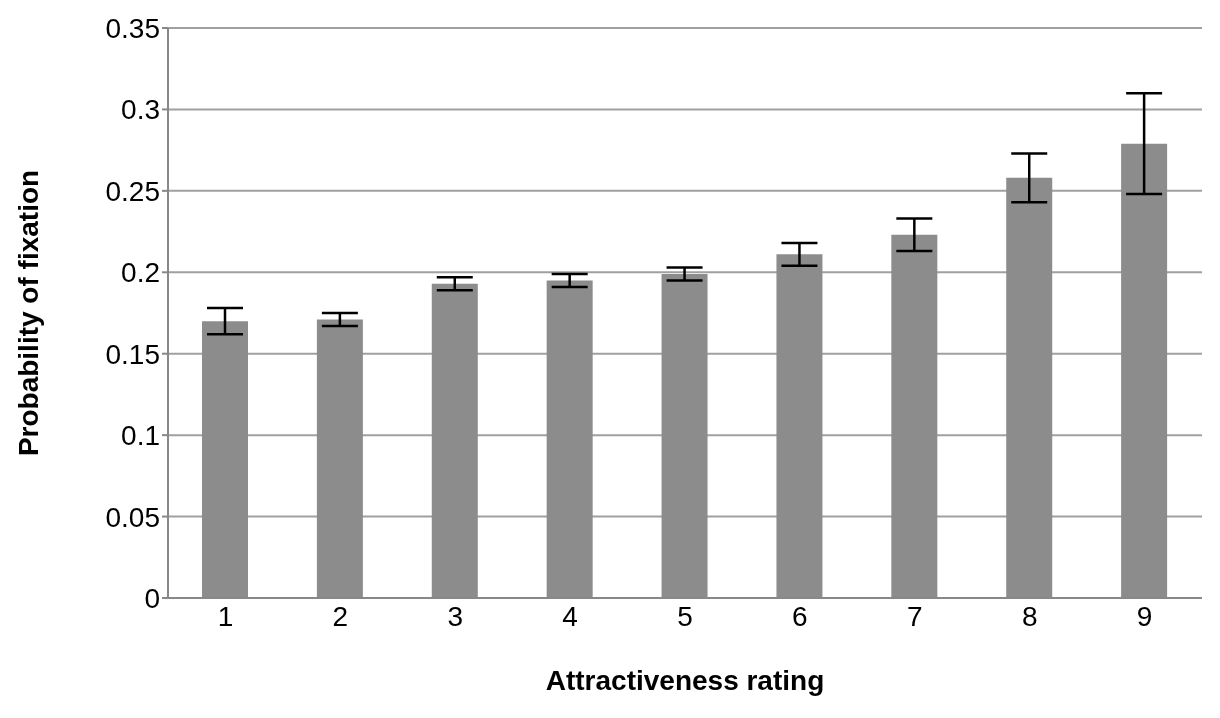 The height and width of the screenshot is (718, 1220). What do you see at coordinates (1144, 616) in the screenshot?
I see `x-tick-label: 9` at bounding box center [1144, 616].